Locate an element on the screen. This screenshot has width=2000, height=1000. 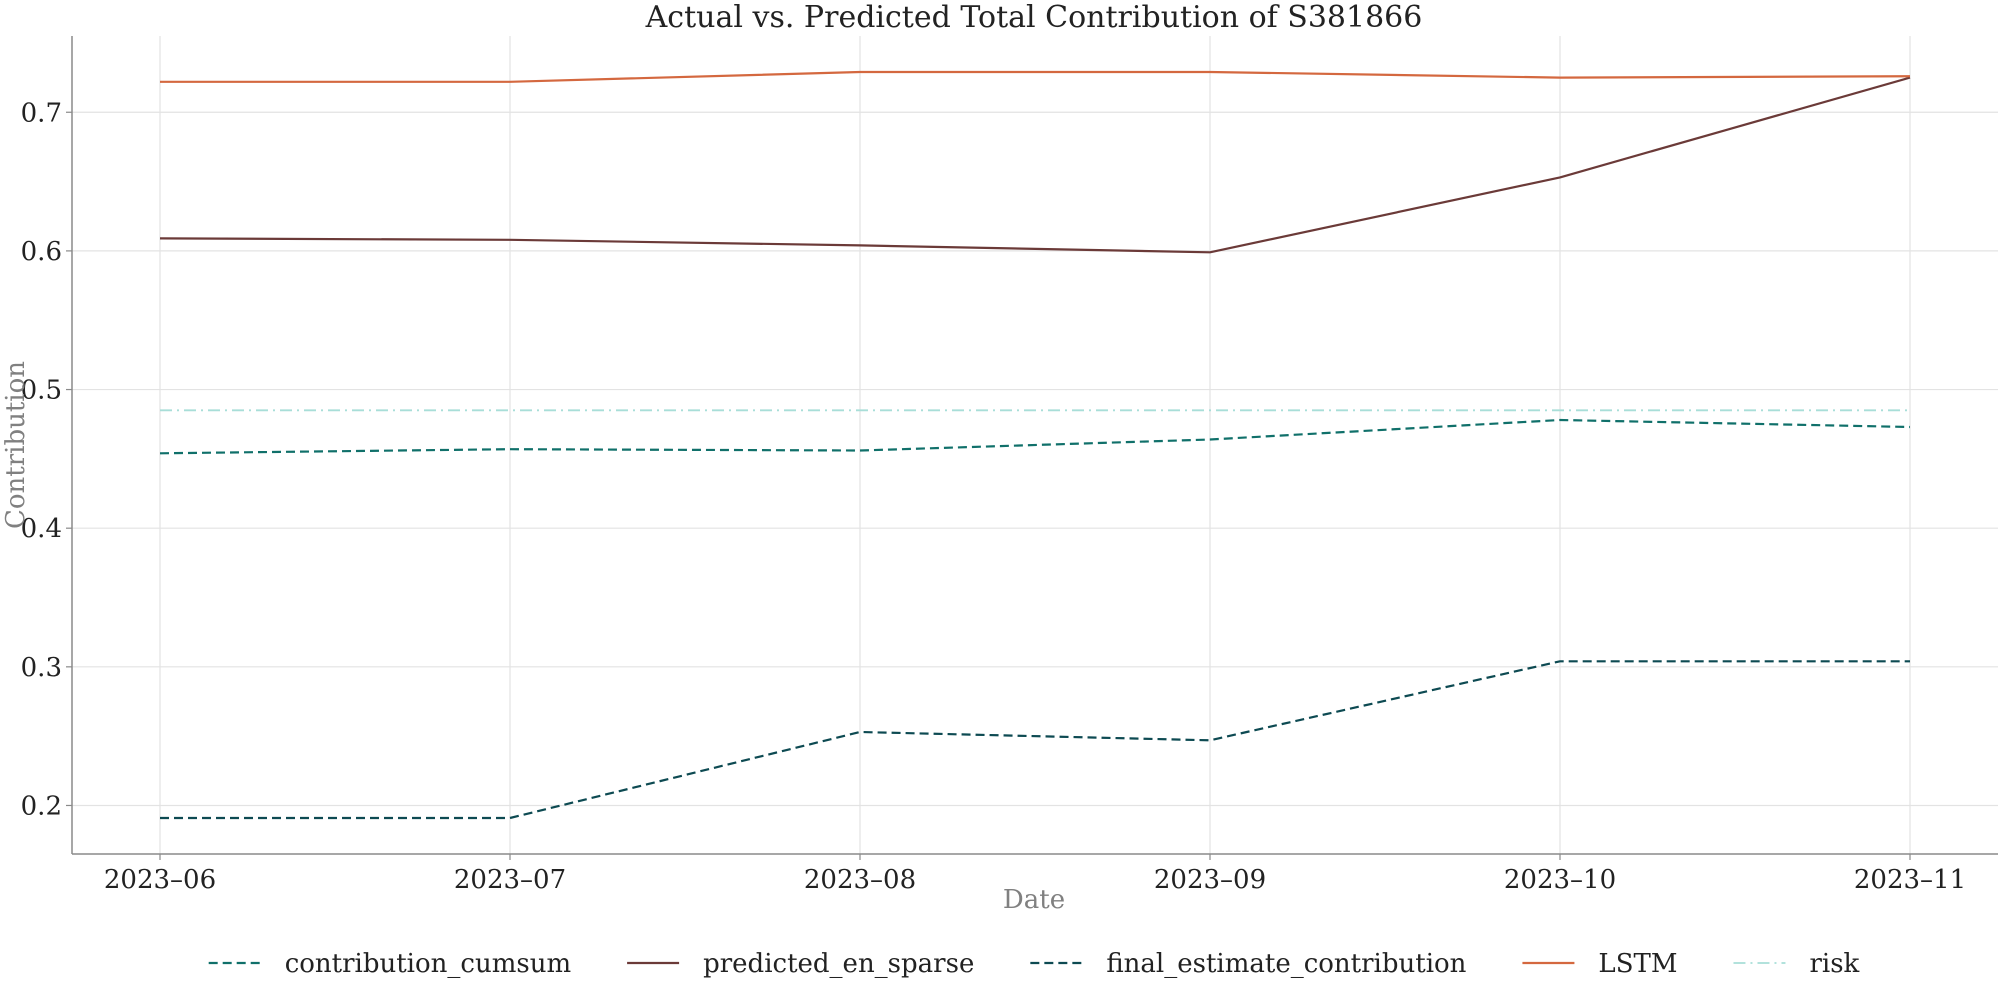
legend-item-contribution-cumsum: contribution_cumsum is located at coordinates (389, 964).